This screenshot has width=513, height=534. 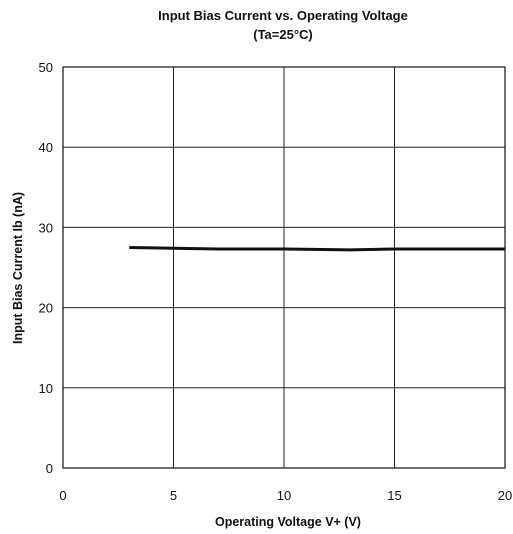 What do you see at coordinates (46, 147) in the screenshot?
I see `y-tick-label: 40` at bounding box center [46, 147].